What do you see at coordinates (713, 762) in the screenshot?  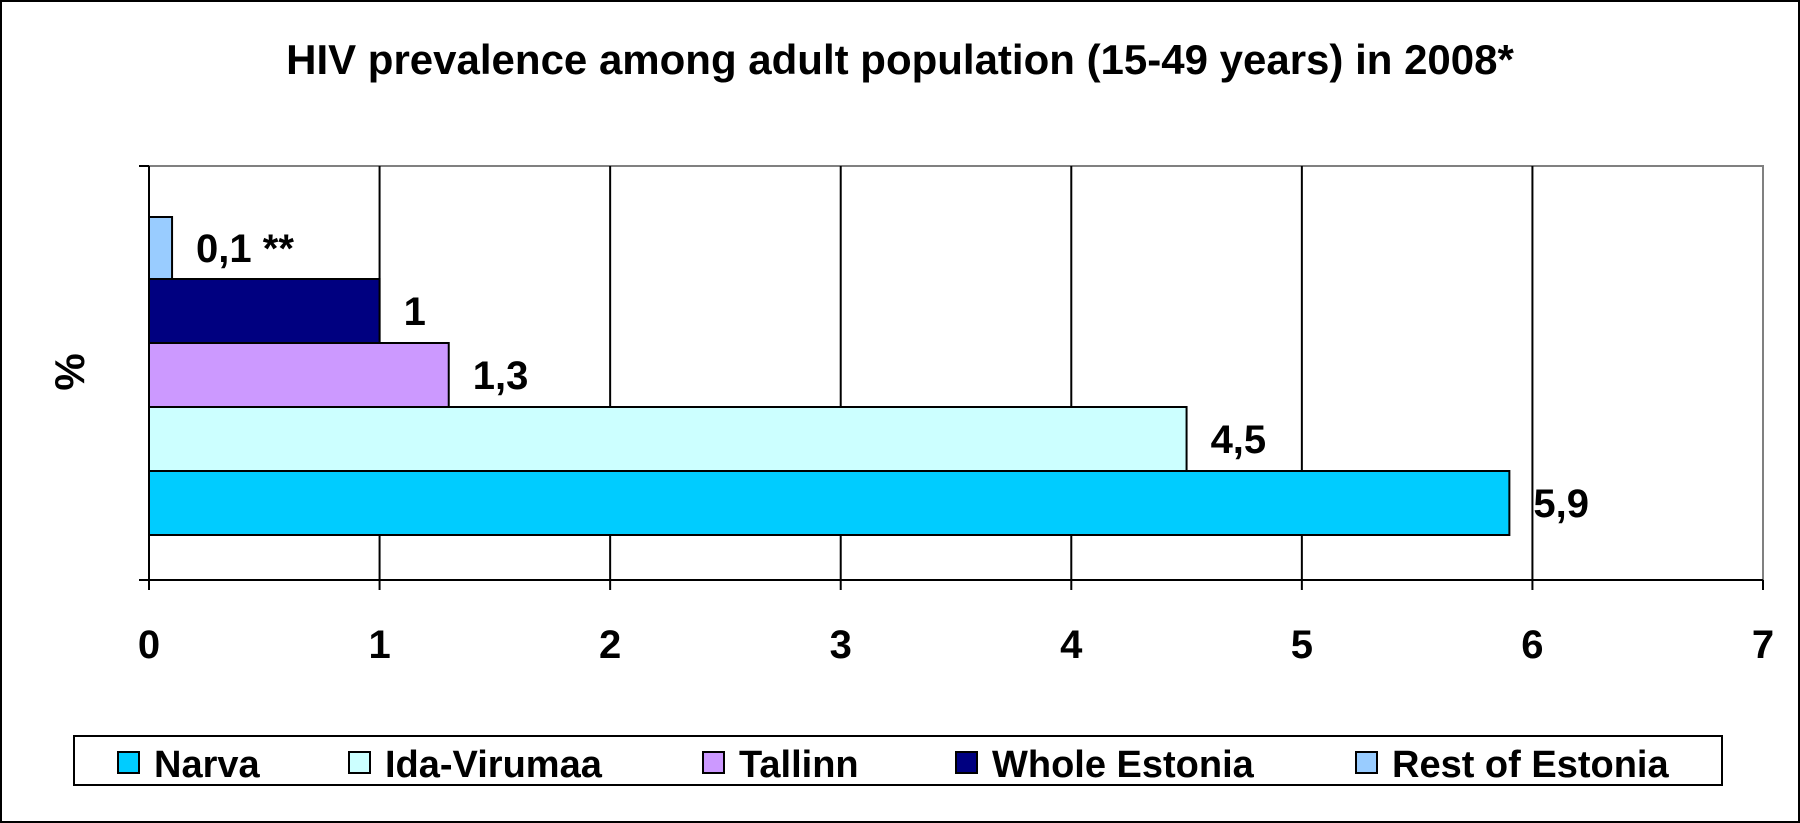 I see `legend-swatch-tallinn` at bounding box center [713, 762].